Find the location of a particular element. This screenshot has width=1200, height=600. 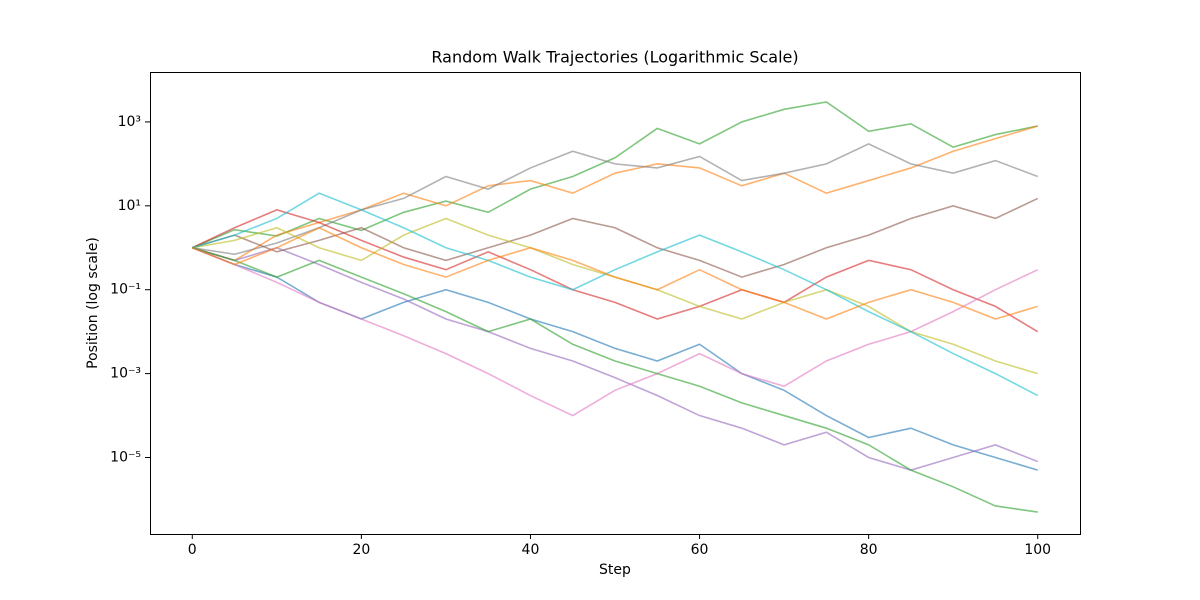

y-axis-label: Position (log scale) is located at coordinates (93, 303).